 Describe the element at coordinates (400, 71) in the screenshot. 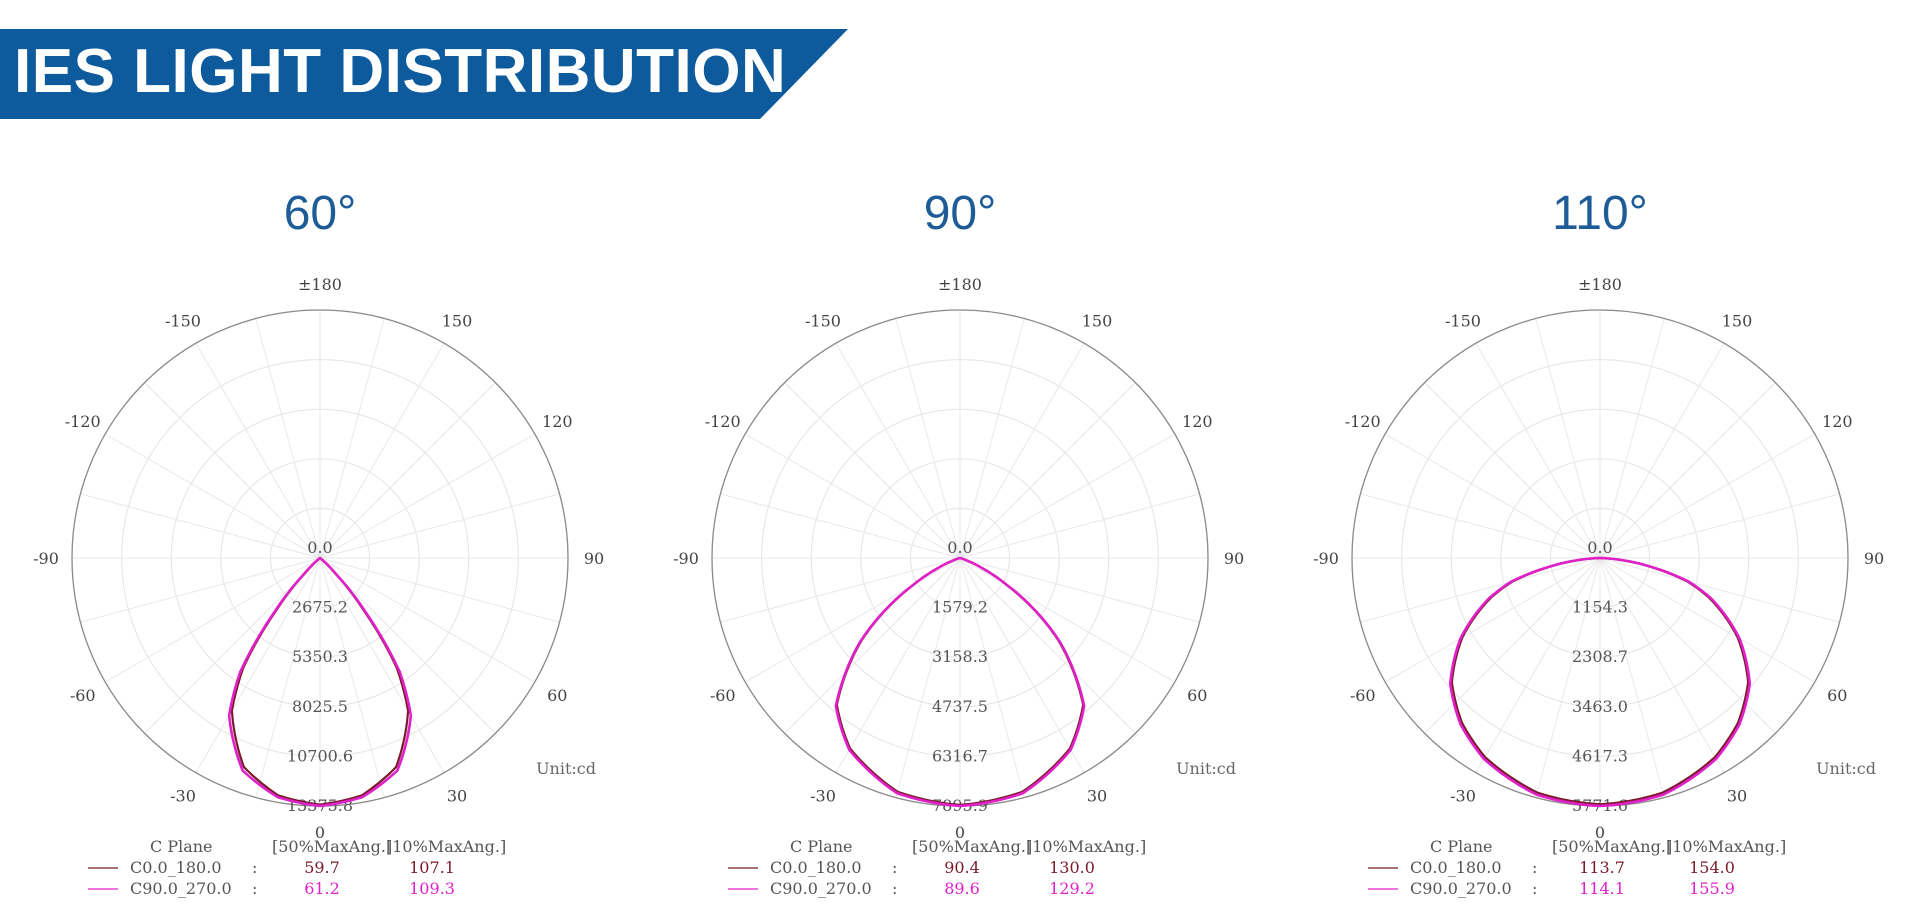

I see `page-title: IES LIGHT DISTRIBUTION` at that location.